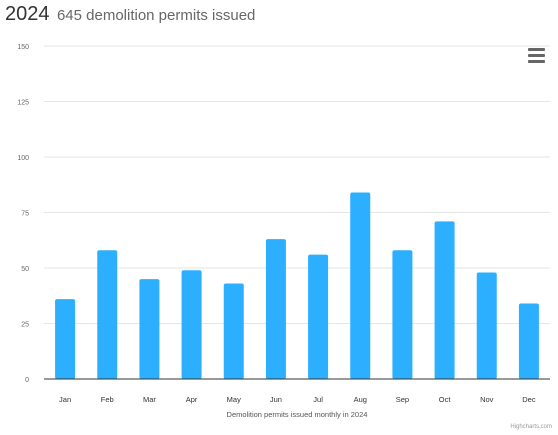 This screenshot has width=558, height=435. I want to click on x-tick-label: Feb, so click(107, 399).